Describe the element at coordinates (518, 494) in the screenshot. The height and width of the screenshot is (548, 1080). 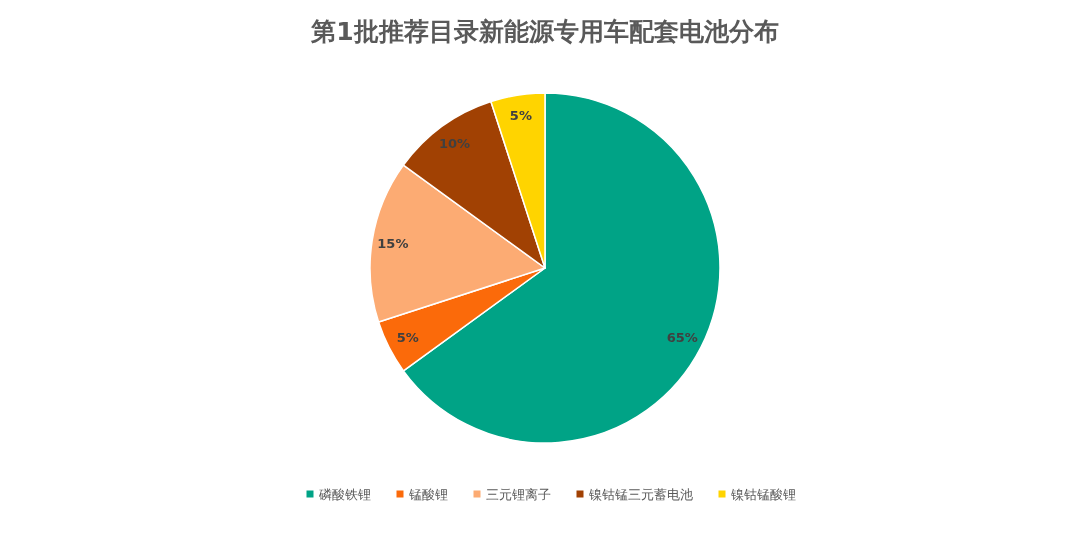
I see `legend-label: 三元锂离子` at that location.